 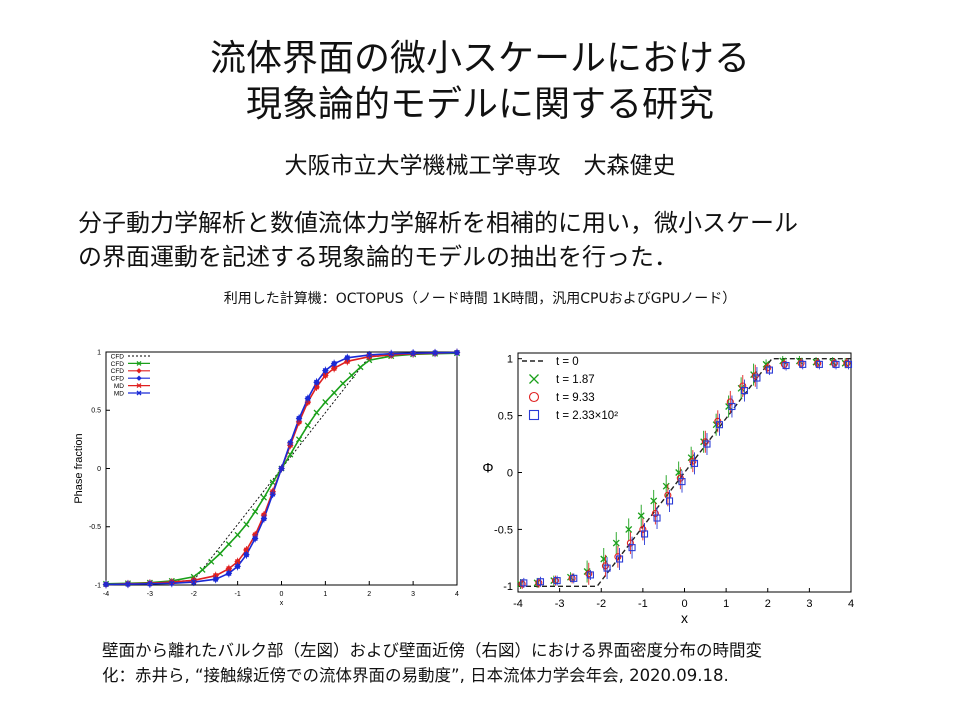 I want to click on legend-label: t = 1.87, so click(x=575, y=380).